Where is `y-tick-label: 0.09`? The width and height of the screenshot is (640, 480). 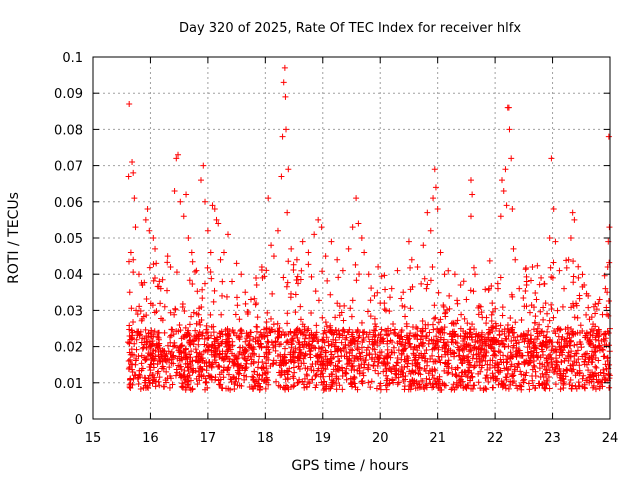 y-tick-label: 0.09 is located at coordinates (68, 94).